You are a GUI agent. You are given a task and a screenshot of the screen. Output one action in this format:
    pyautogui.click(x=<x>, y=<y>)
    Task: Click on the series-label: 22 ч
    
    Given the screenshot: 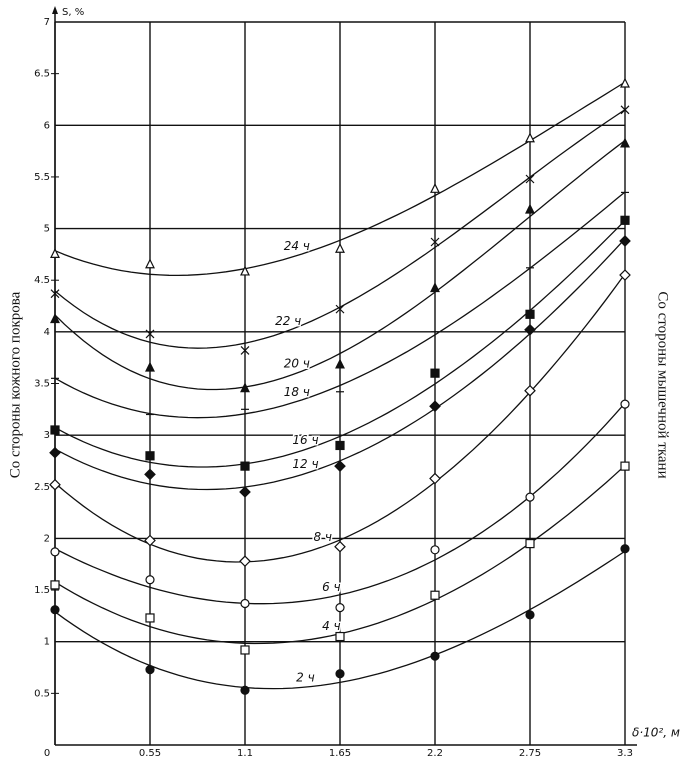 What is the action you would take?
    pyautogui.click(x=288, y=321)
    